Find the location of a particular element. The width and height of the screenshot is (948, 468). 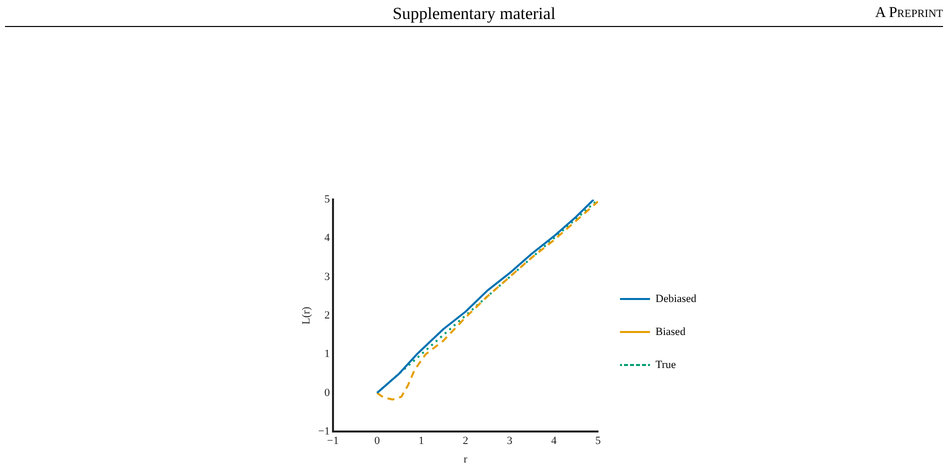

x-tick-label: 3 is located at coordinates (509, 441).